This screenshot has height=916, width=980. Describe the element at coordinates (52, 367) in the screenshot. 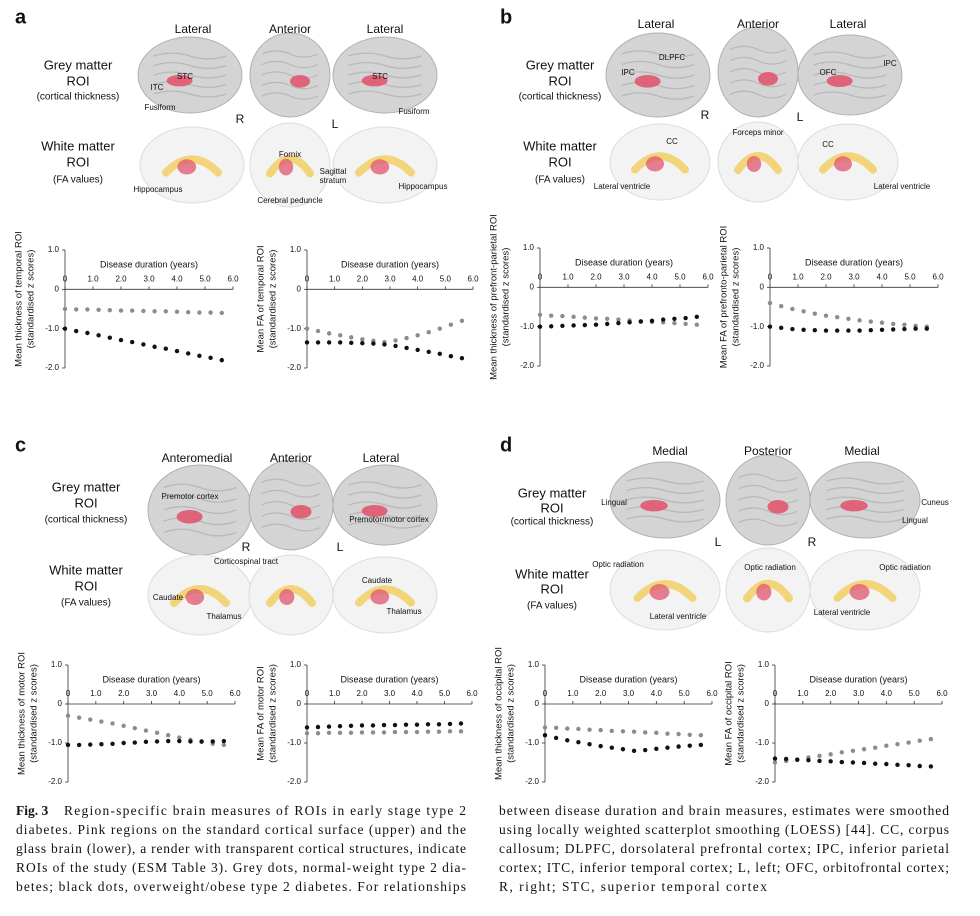

I see `y-tick-label: -2.0` at that location.